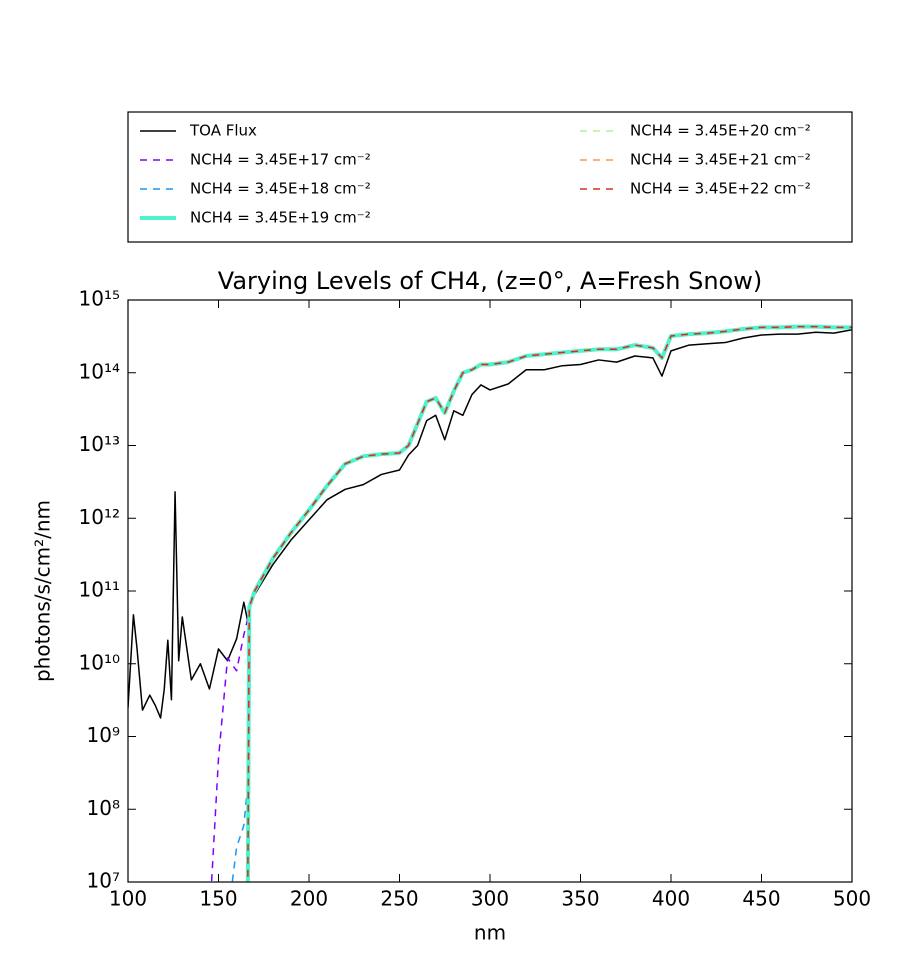 Image resolution: width=899 pixels, height=970 pixels. Describe the element at coordinates (128, 899) in the screenshot. I see `x-tick-label: 100` at that location.